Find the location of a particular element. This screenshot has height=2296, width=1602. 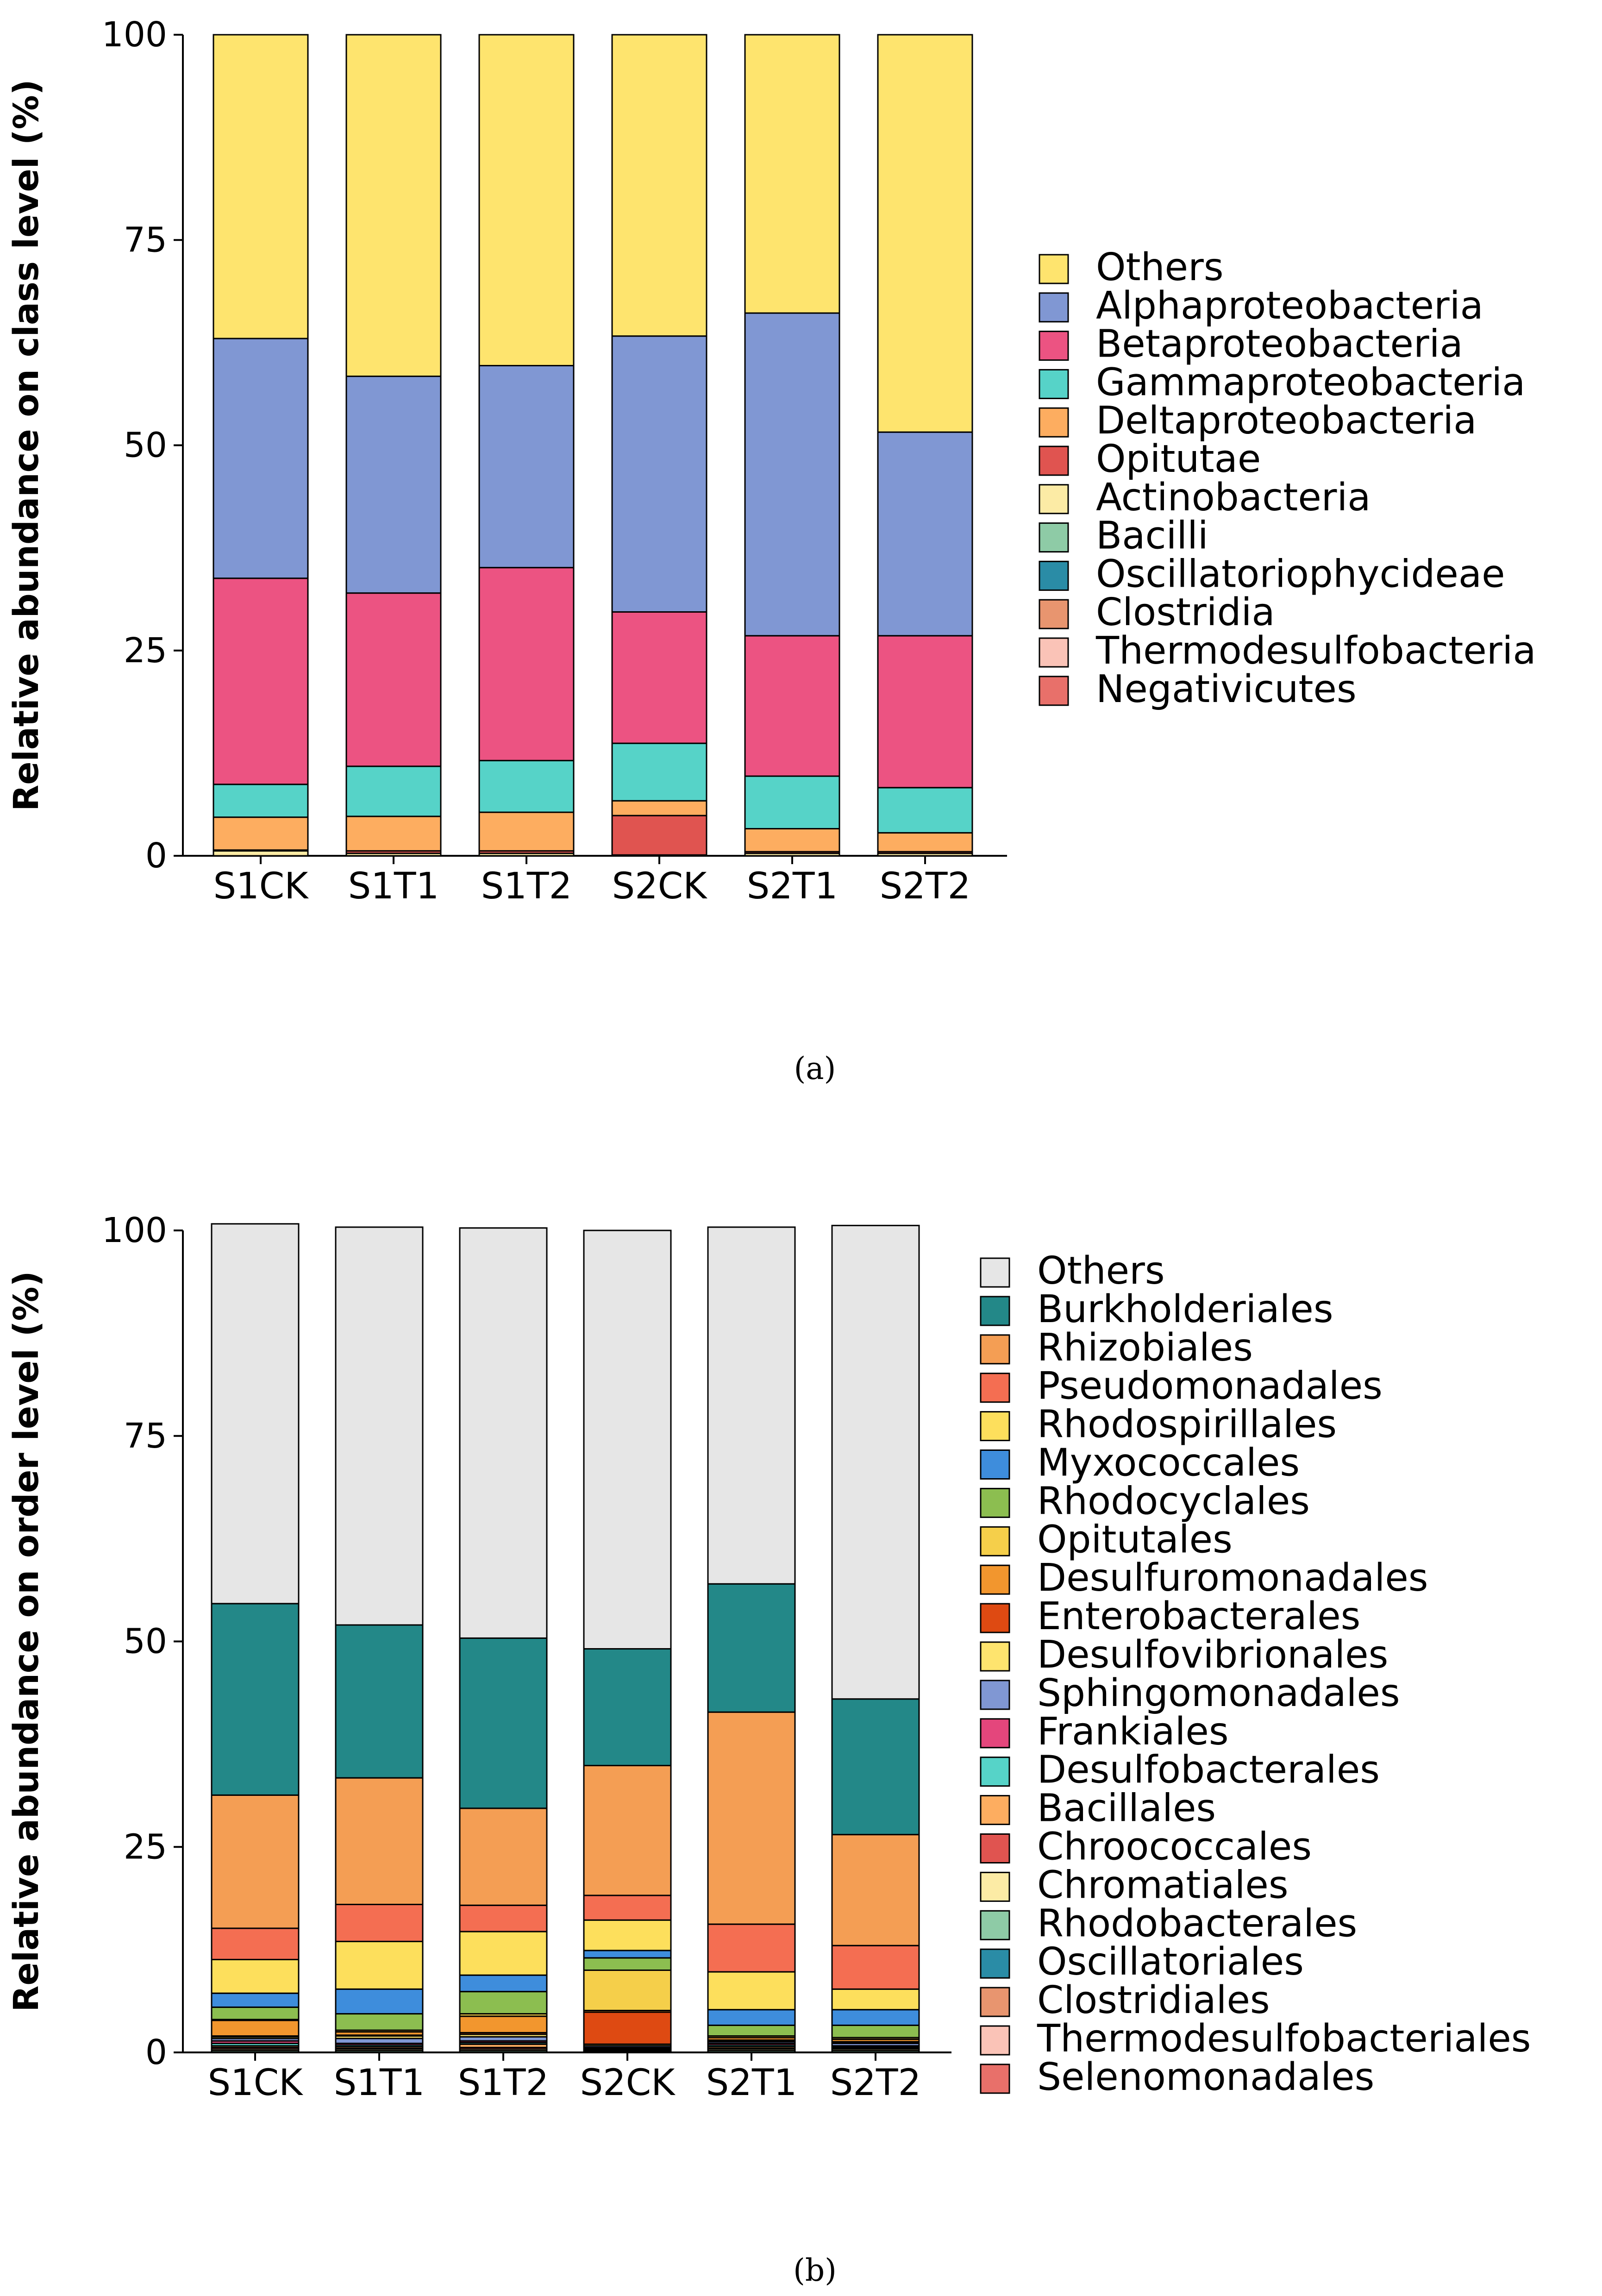

legend-label-thermodesulfobacteriales: Thermodesulfobacteriales is located at coordinates (1284, 2039).